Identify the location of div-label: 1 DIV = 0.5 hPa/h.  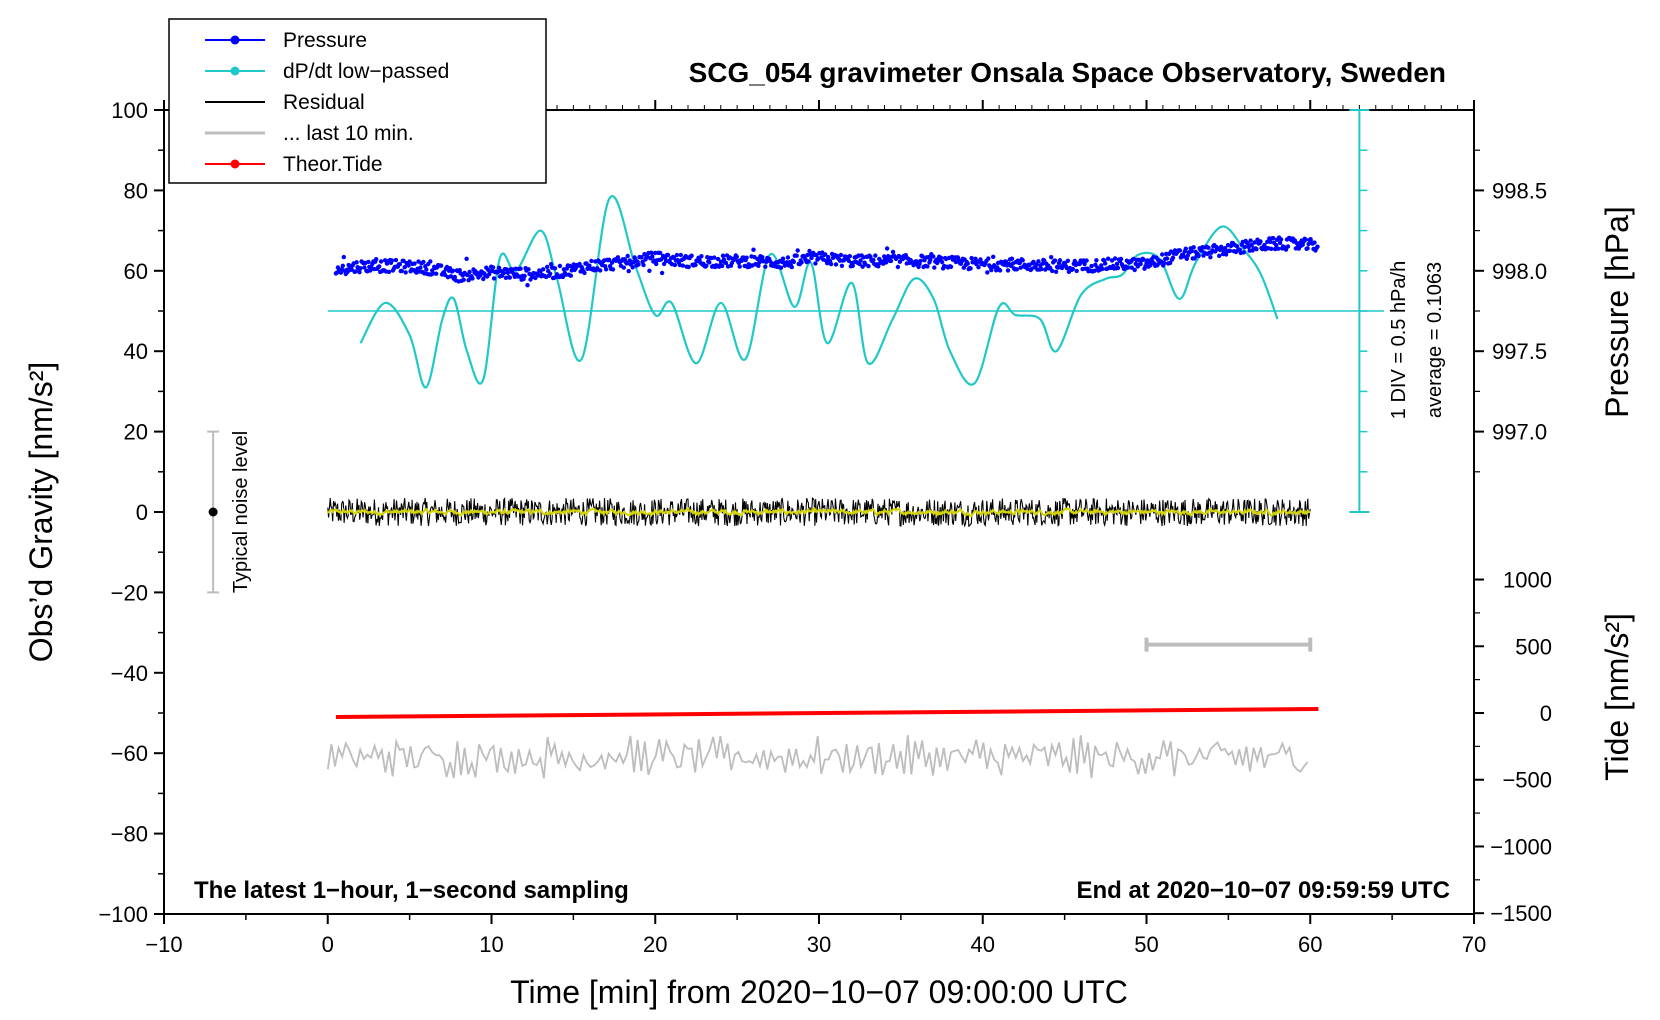
(1399, 340).